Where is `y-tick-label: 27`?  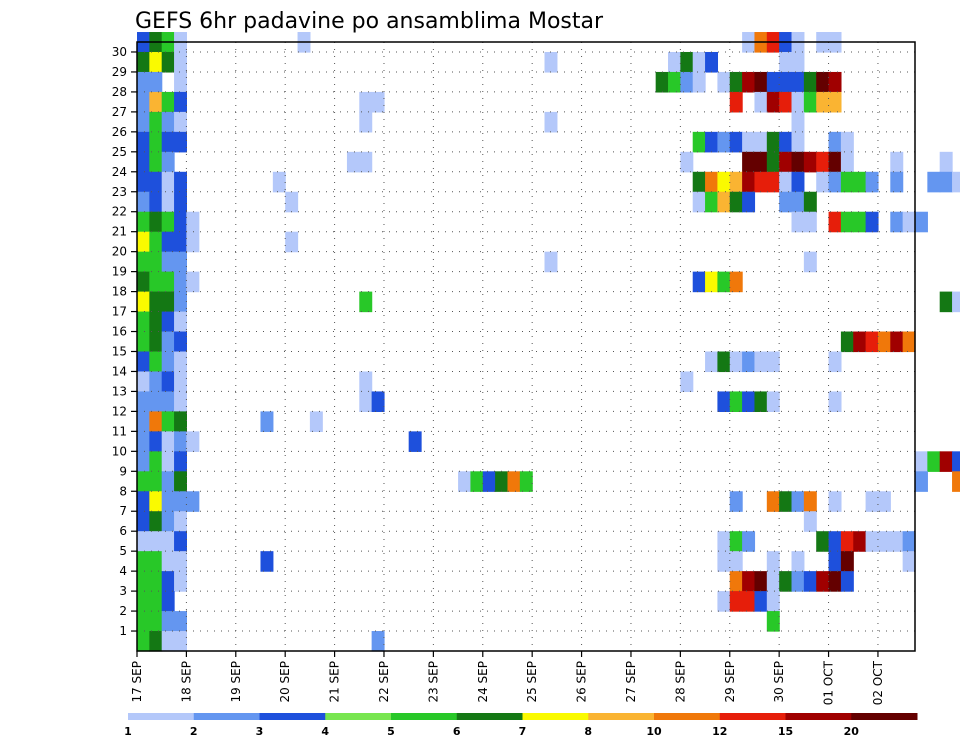
y-tick-label: 27 is located at coordinates (119, 112).